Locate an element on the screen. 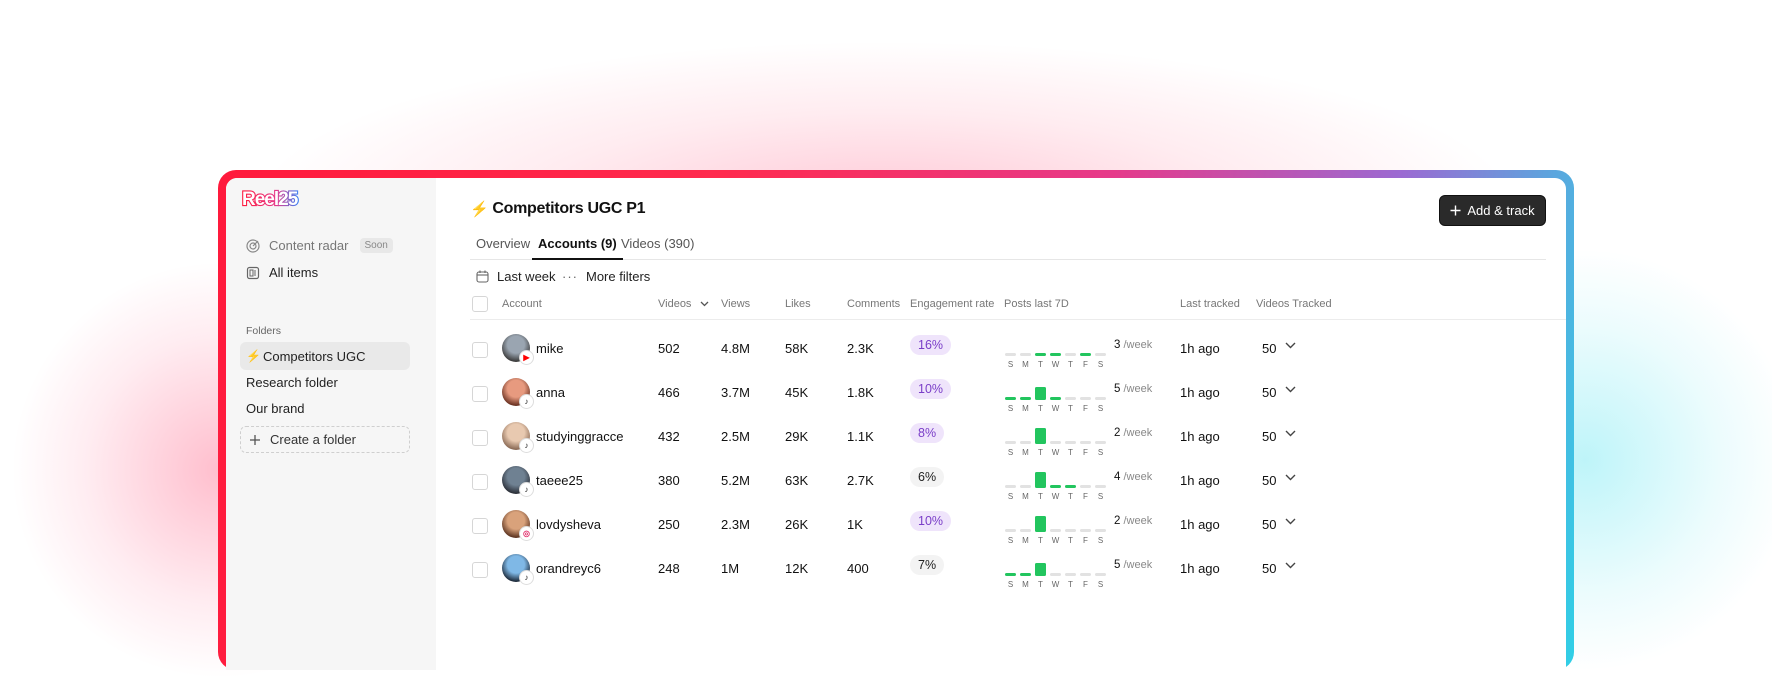 The height and width of the screenshot is (680, 1772). add-track-button: Add & track is located at coordinates (1492, 210).